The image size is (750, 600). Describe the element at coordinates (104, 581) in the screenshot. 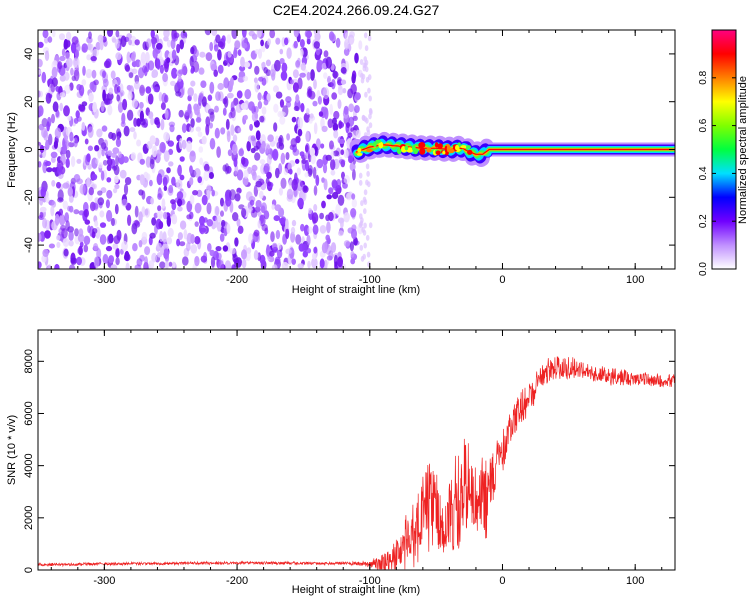

I see `snr-xtick-label: -300` at that location.